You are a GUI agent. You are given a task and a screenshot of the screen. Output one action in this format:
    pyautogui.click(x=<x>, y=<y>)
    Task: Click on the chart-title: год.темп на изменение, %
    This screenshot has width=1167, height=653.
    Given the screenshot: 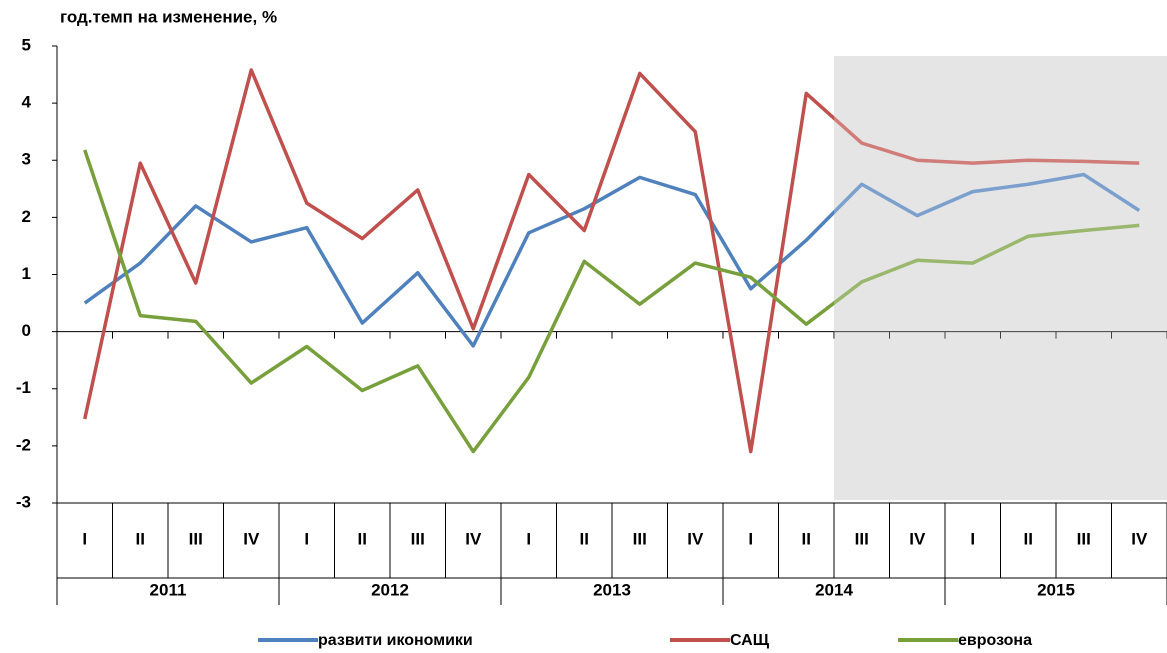 What is the action you would take?
    pyautogui.click(x=168, y=16)
    